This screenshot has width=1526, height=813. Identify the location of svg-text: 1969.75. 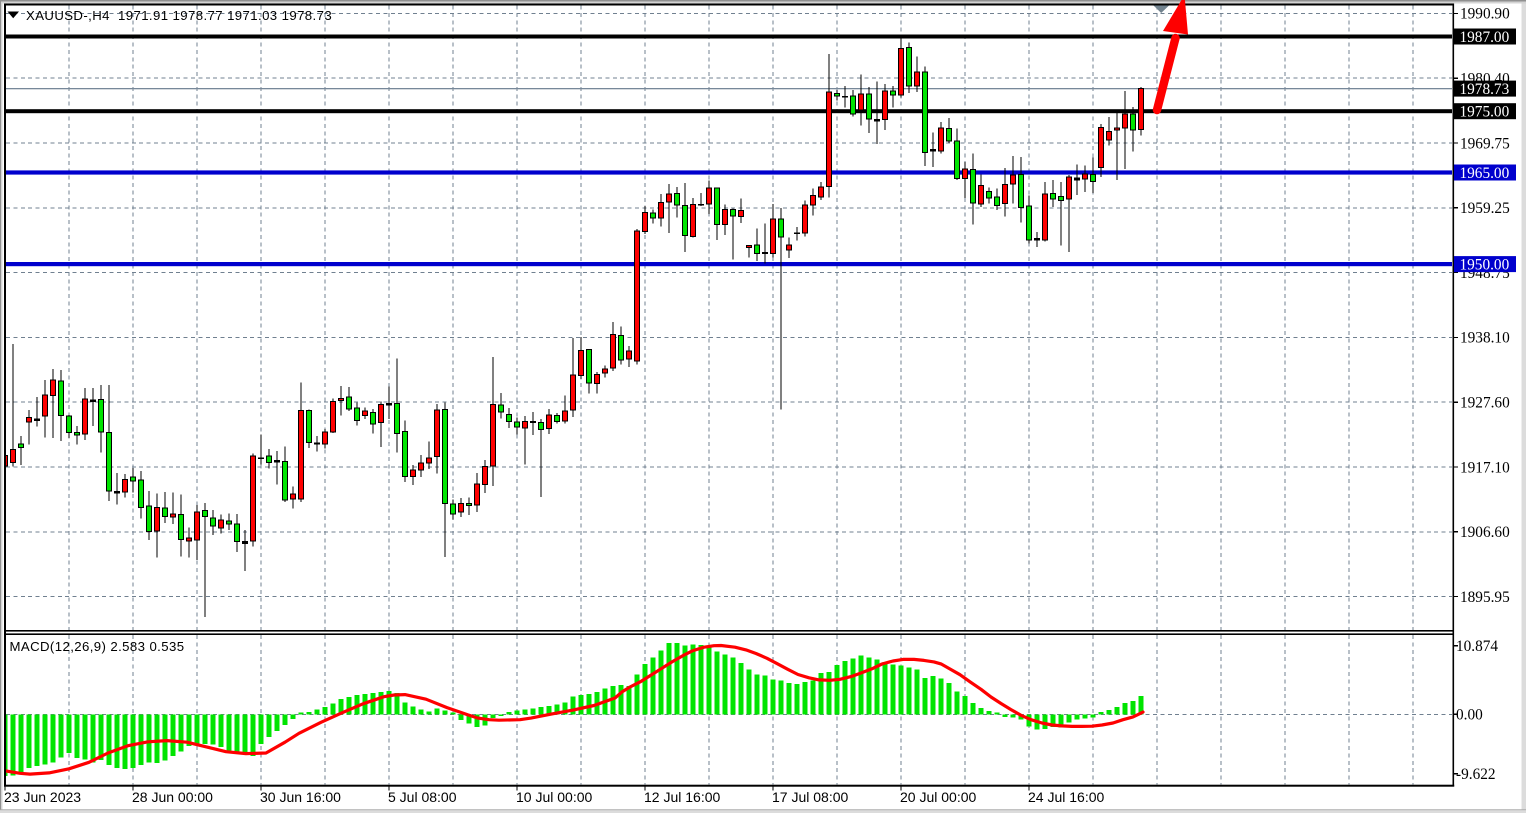
(1485, 143).